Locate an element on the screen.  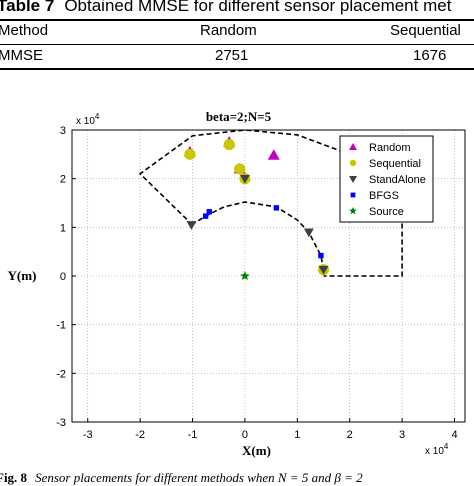
random-marker is located at coordinates (273, 154).